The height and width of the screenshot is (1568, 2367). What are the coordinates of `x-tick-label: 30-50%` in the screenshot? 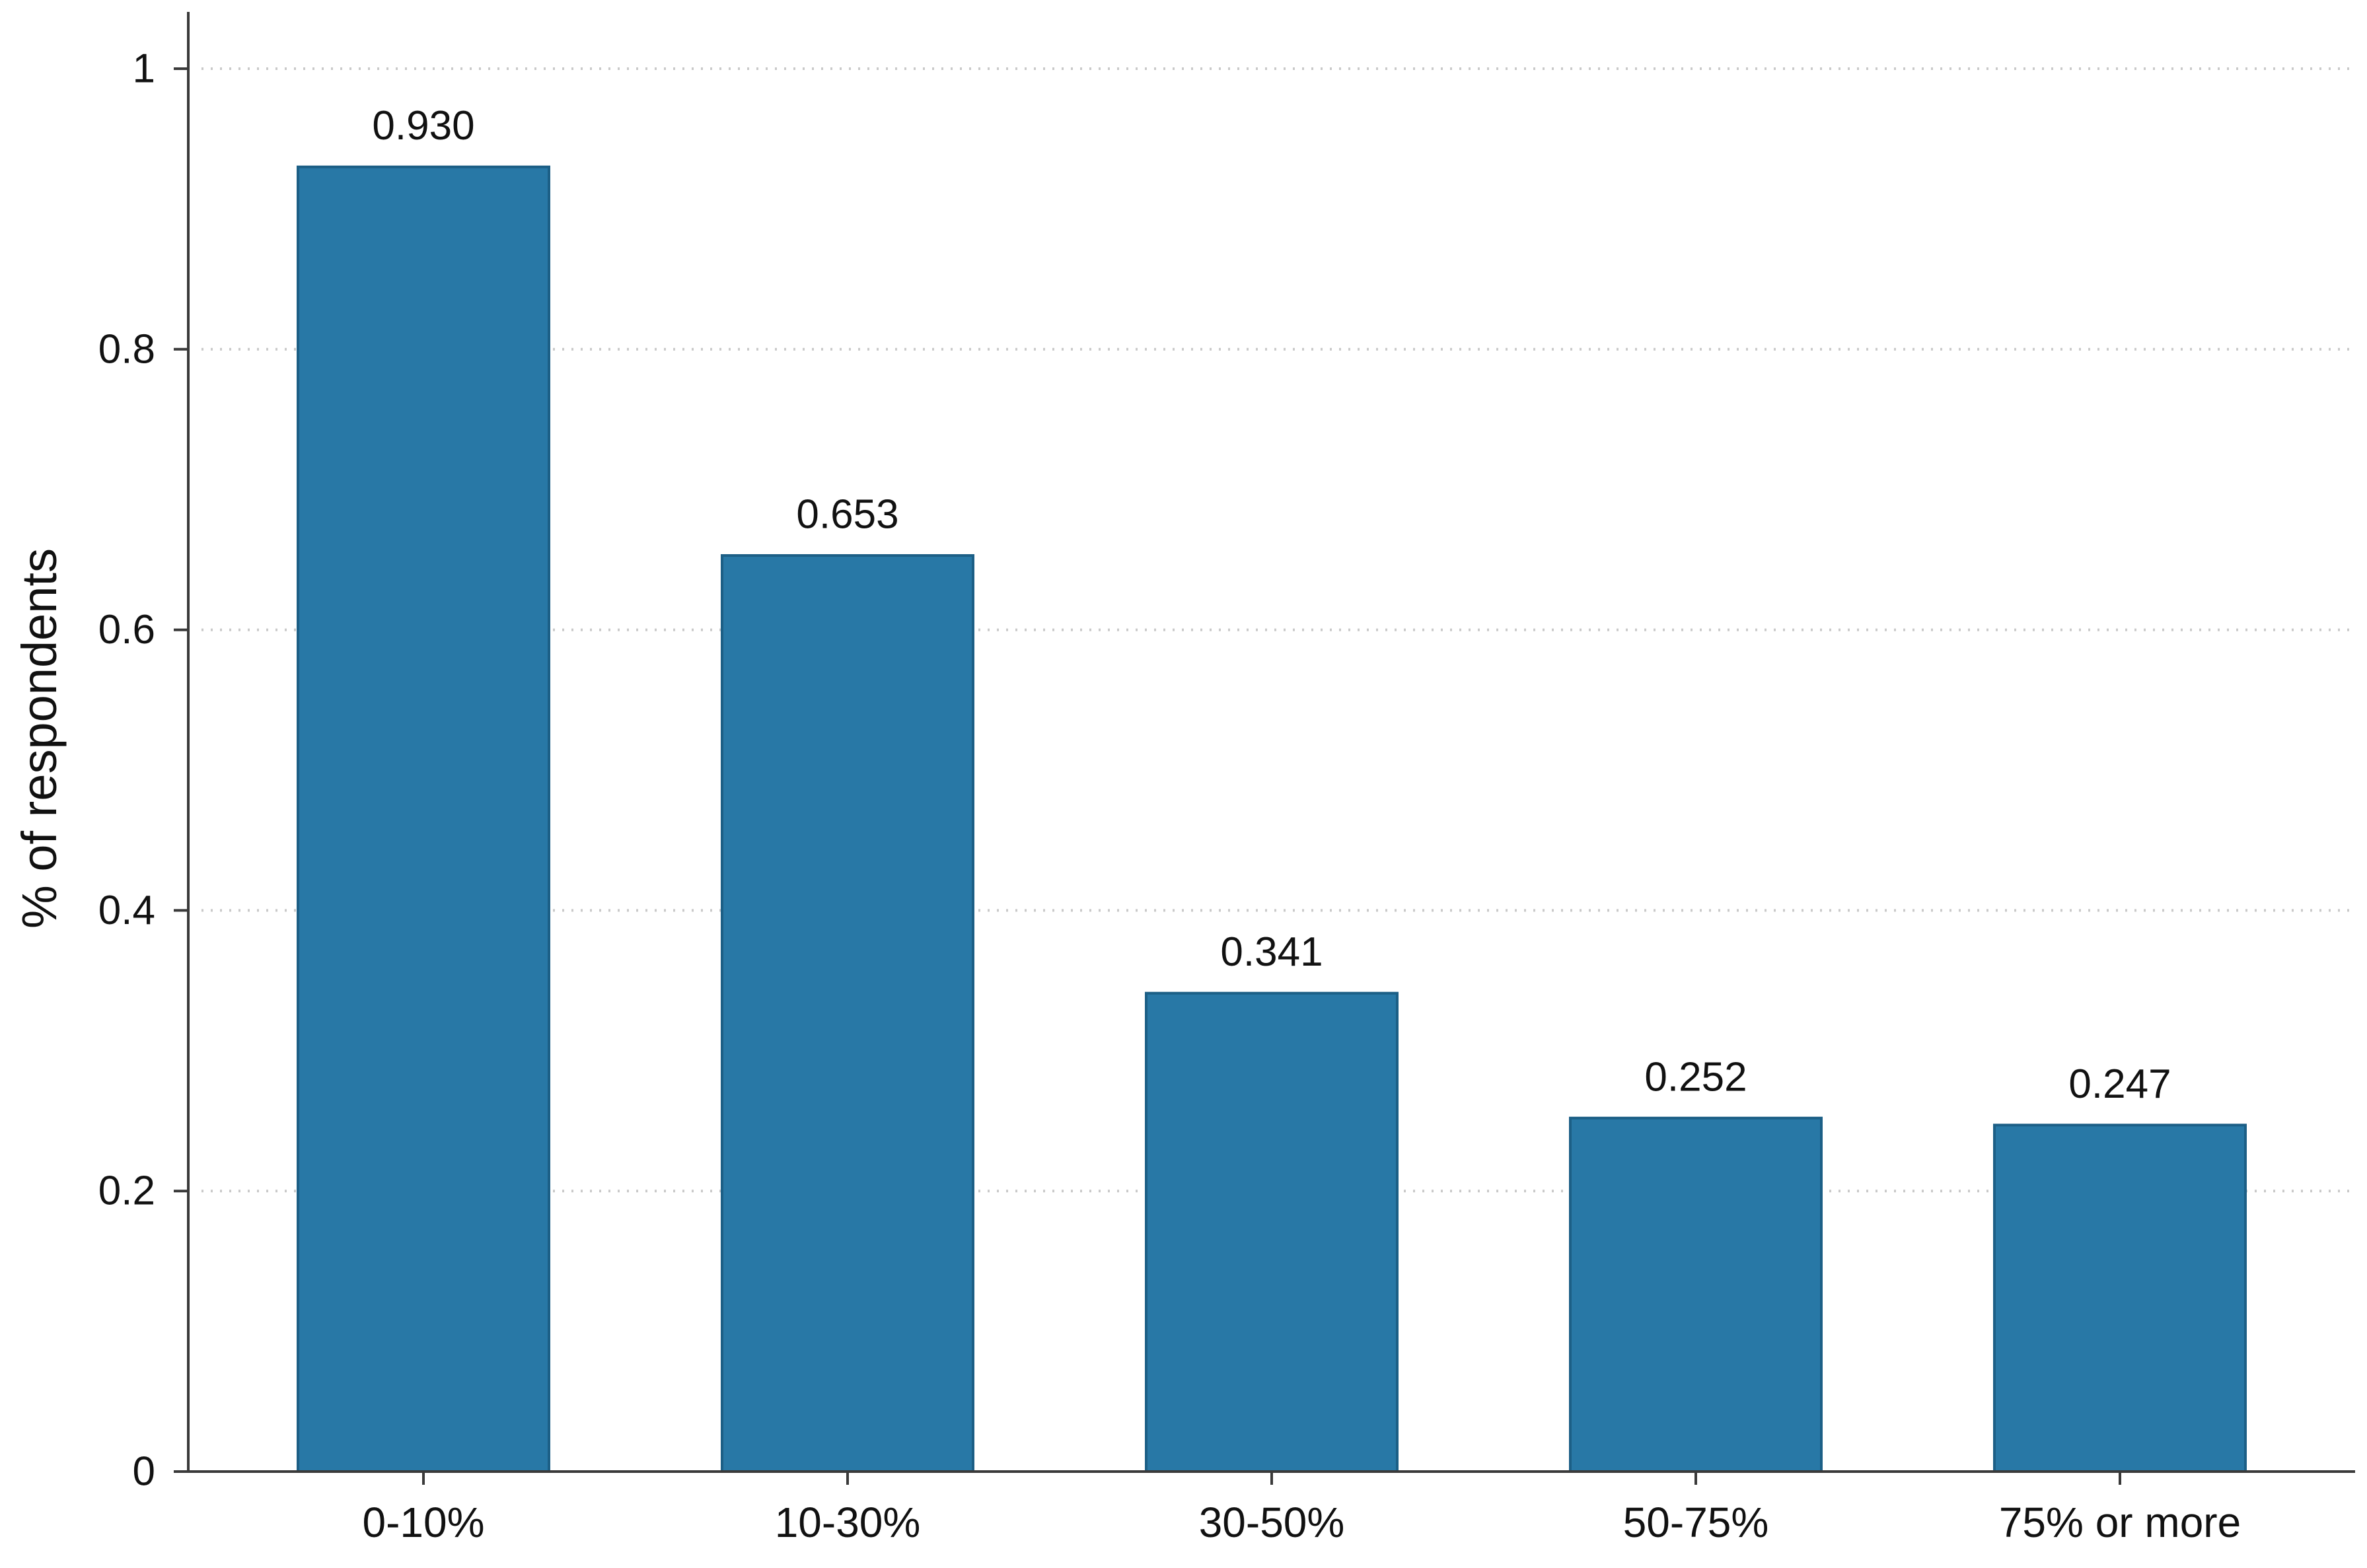 It's located at (1272, 1522).